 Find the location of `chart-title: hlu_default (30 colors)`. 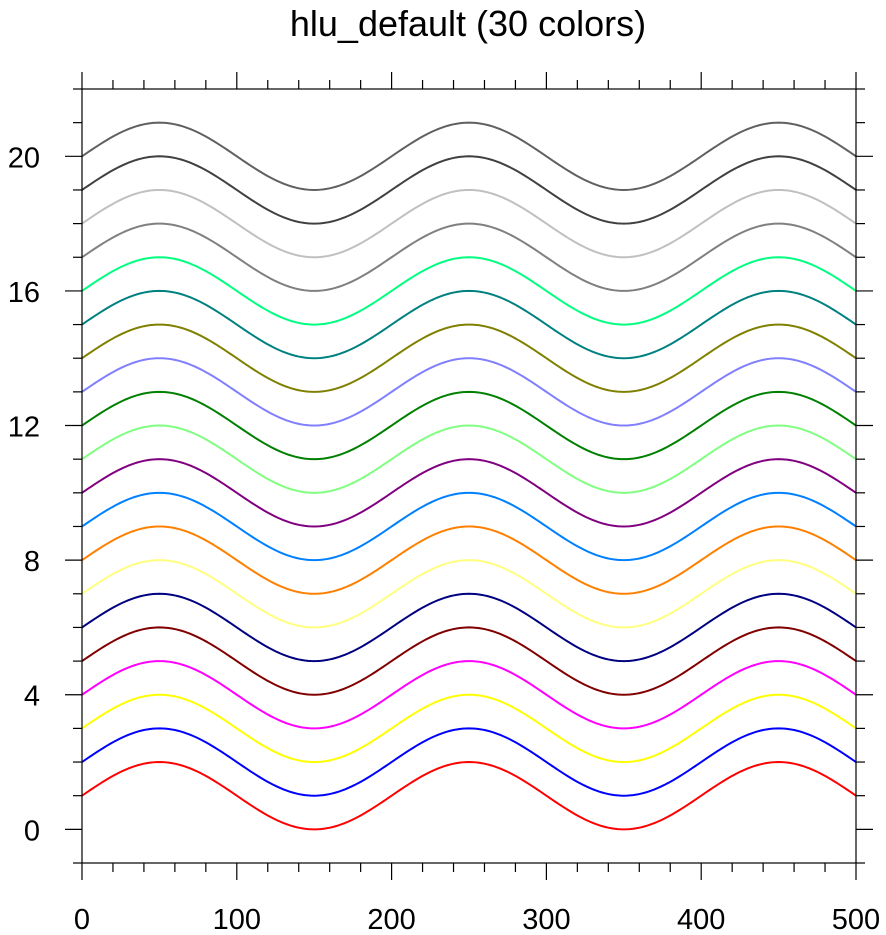

chart-title: hlu_default (30 colors) is located at coordinates (468, 23).